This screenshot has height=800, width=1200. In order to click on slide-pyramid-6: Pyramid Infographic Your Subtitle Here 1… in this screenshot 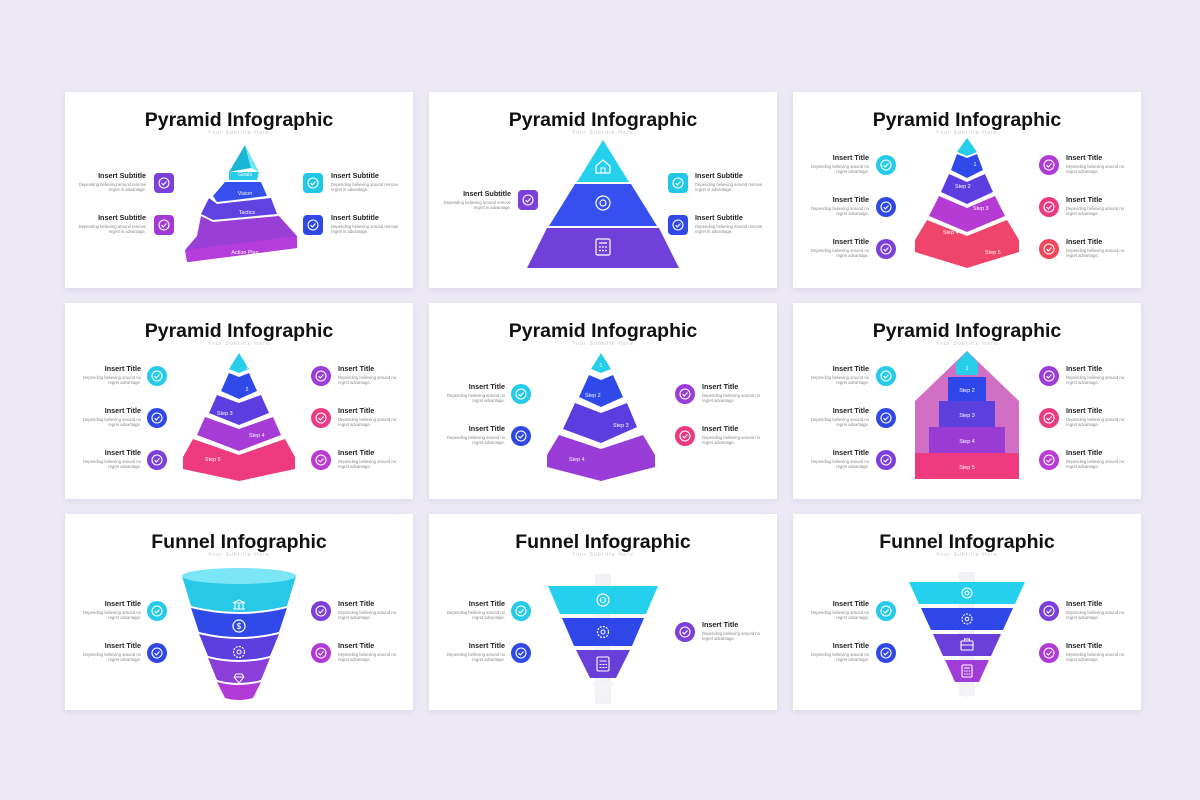, I will do `click(967, 401)`.